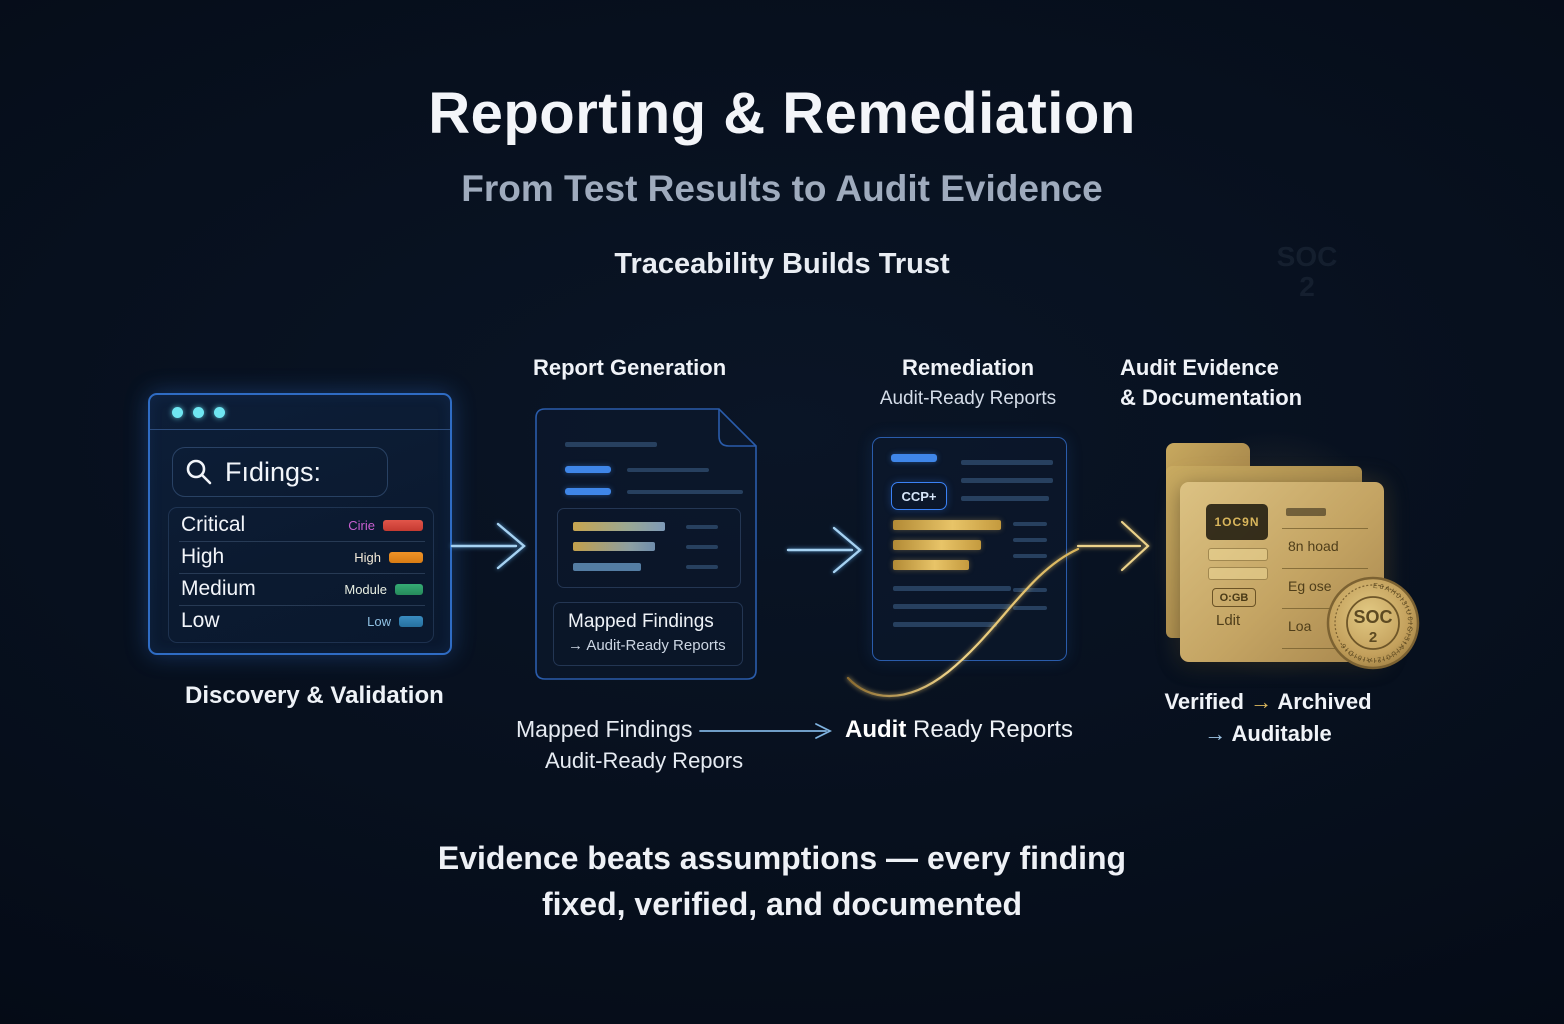  Describe the element at coordinates (644, 760) in the screenshot. I see `flow-caption-left2: Audit-Ready Repors` at that location.